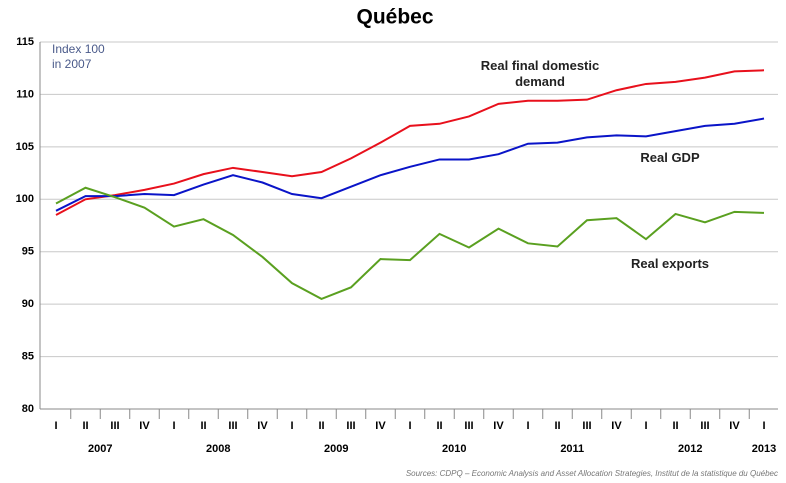  What do you see at coordinates (25, 94) in the screenshot?
I see `y-tick-label: 110` at bounding box center [25, 94].